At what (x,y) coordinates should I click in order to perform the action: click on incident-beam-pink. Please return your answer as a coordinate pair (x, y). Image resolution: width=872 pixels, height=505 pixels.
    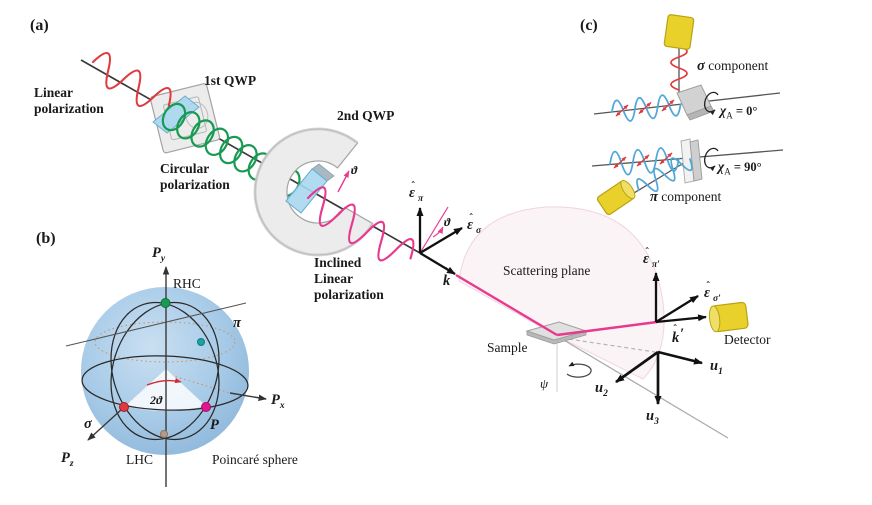
    Looking at the image, I should click on (506, 305).